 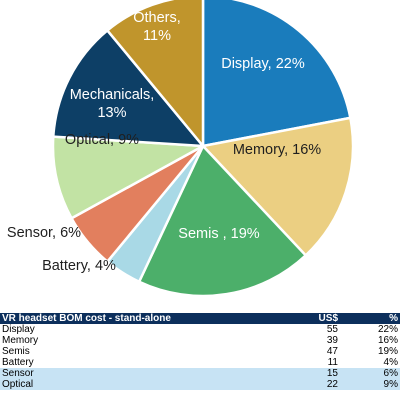 I want to click on pie-slice-others, so click(x=155, y=74).